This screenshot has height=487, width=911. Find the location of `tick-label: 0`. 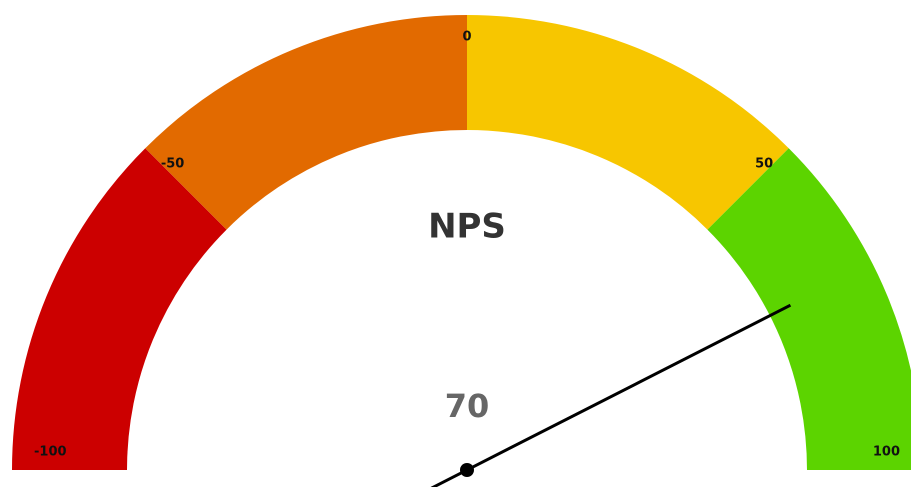

tick-label: 0 is located at coordinates (466, 37).